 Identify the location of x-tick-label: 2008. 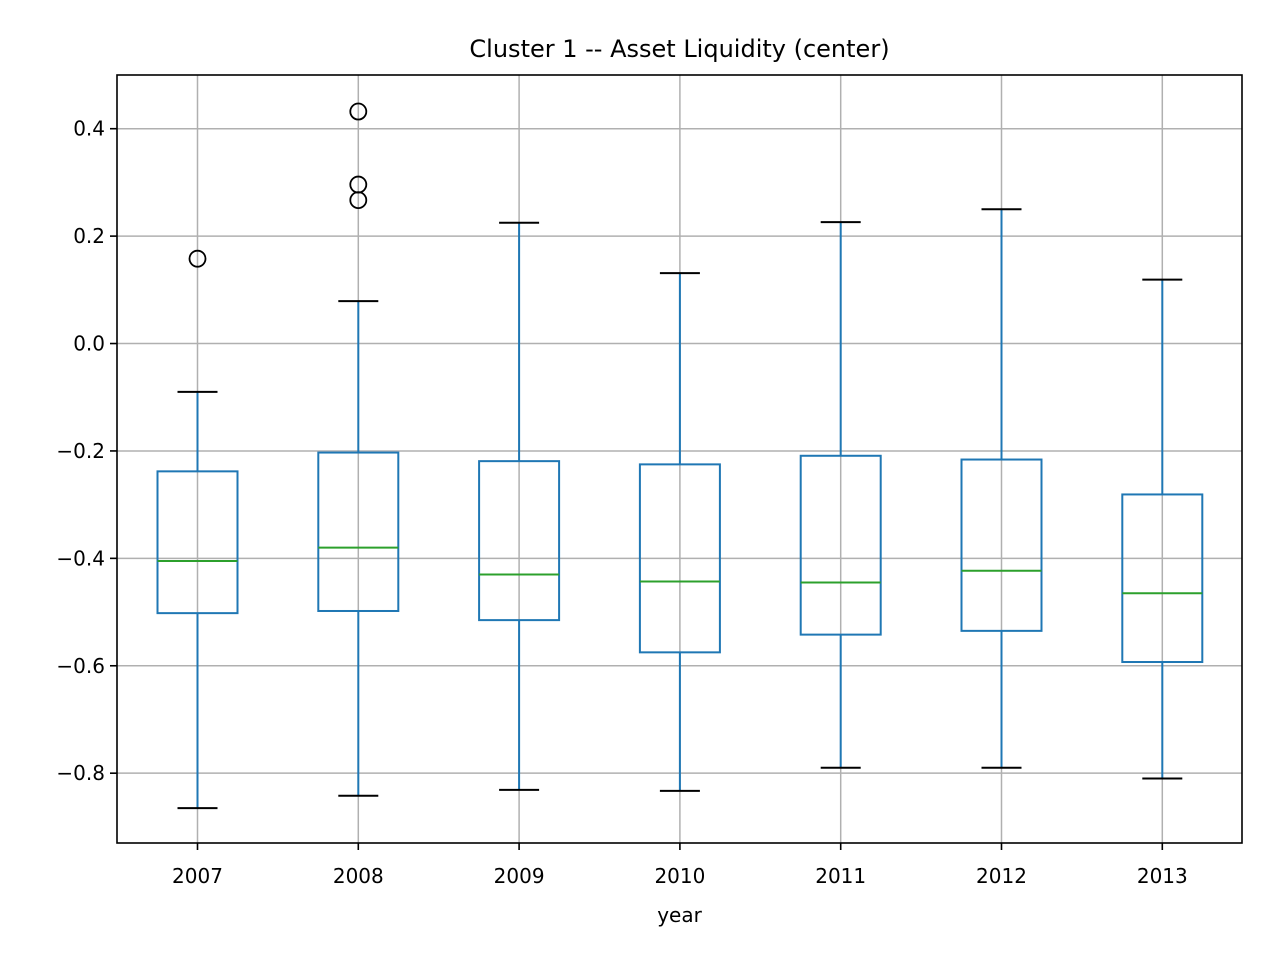
(358, 876).